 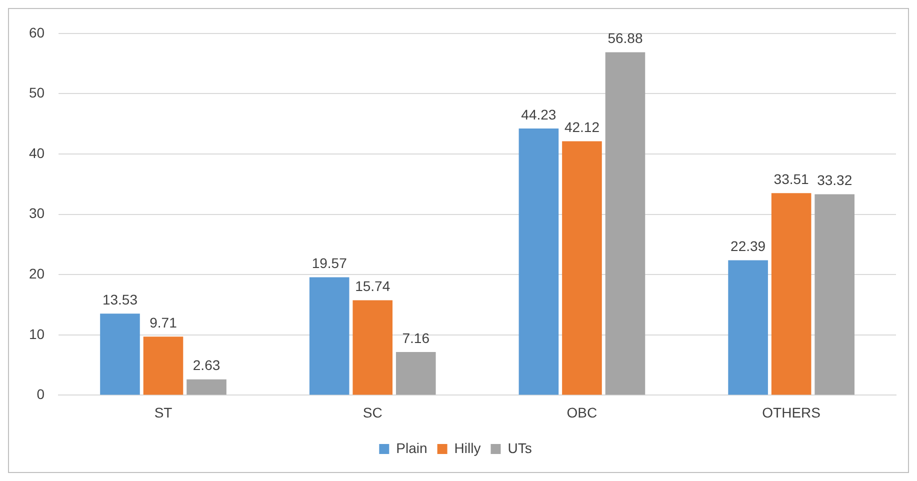 I want to click on y-tick-label: 50, so click(x=36, y=92).